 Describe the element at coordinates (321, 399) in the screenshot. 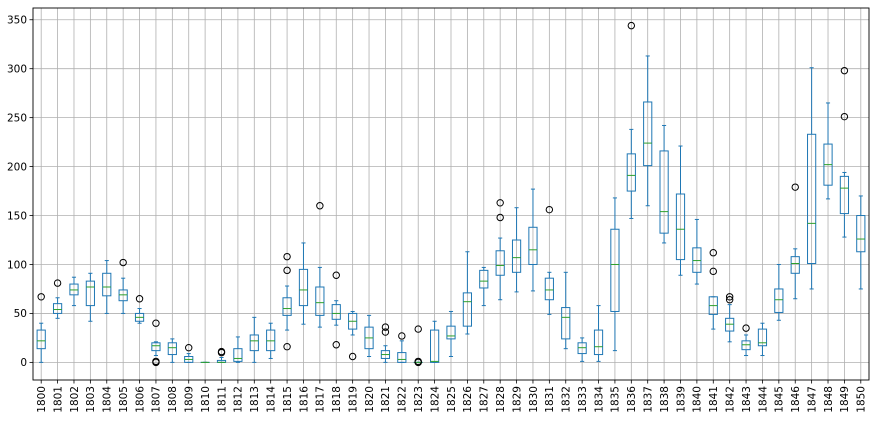

I see `x-tick-label: 1817` at that location.